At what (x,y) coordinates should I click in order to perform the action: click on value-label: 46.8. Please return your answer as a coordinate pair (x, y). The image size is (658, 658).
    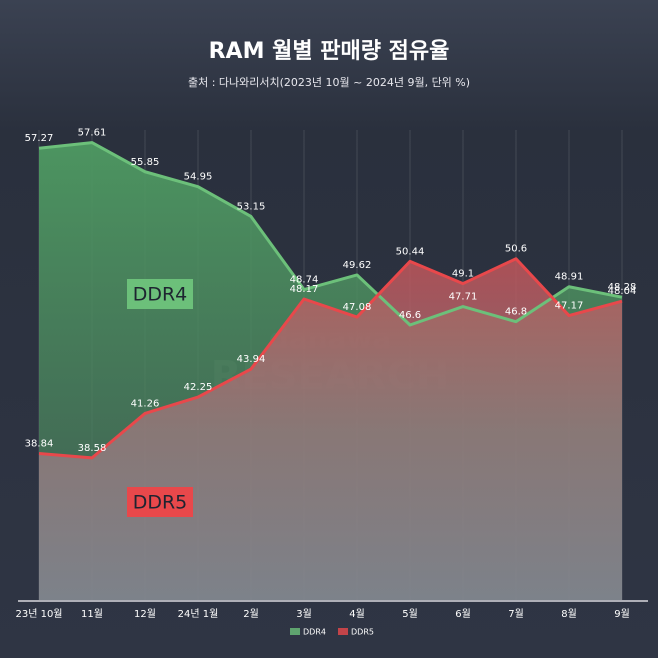
    Looking at the image, I should click on (516, 312).